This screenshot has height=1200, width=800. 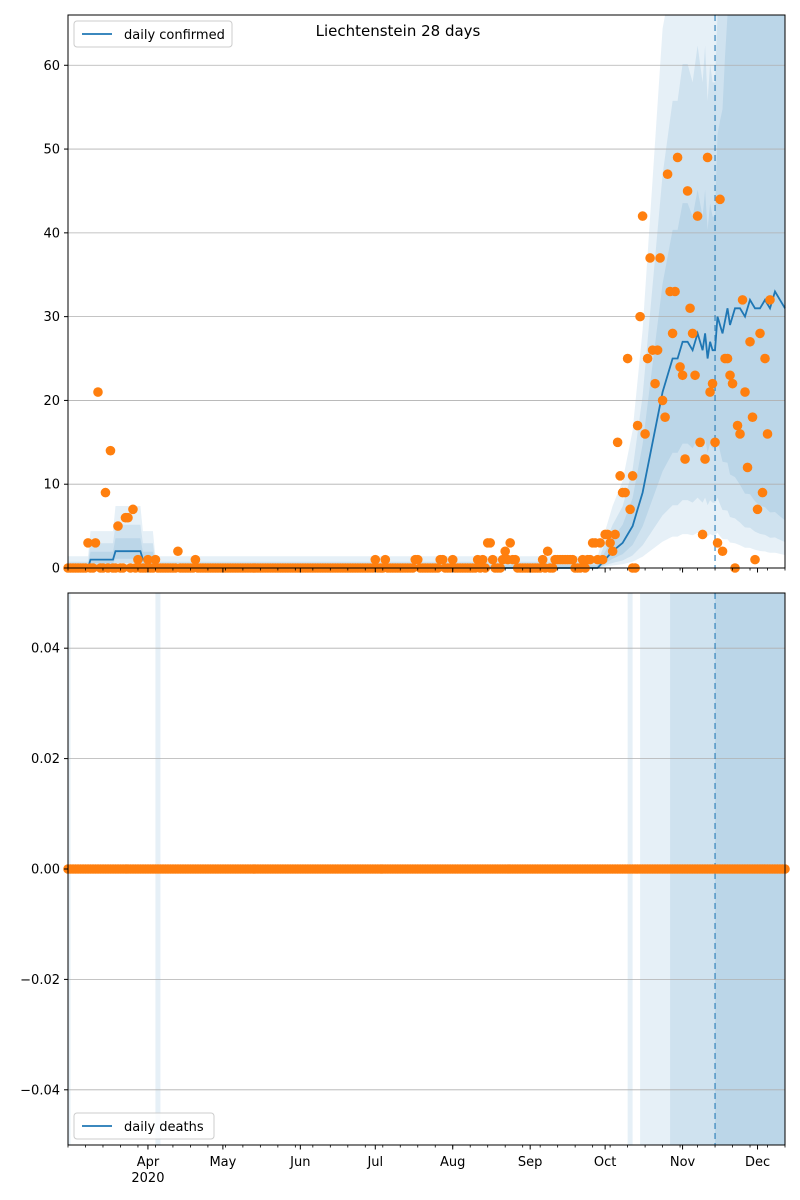 What do you see at coordinates (683, 1162) in the screenshot?
I see `x-tick-label-nov: Nov` at bounding box center [683, 1162].